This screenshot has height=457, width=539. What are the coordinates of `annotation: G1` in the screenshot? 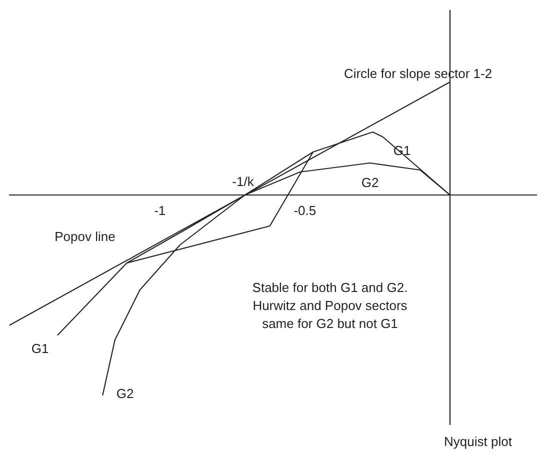 It's located at (40, 348).